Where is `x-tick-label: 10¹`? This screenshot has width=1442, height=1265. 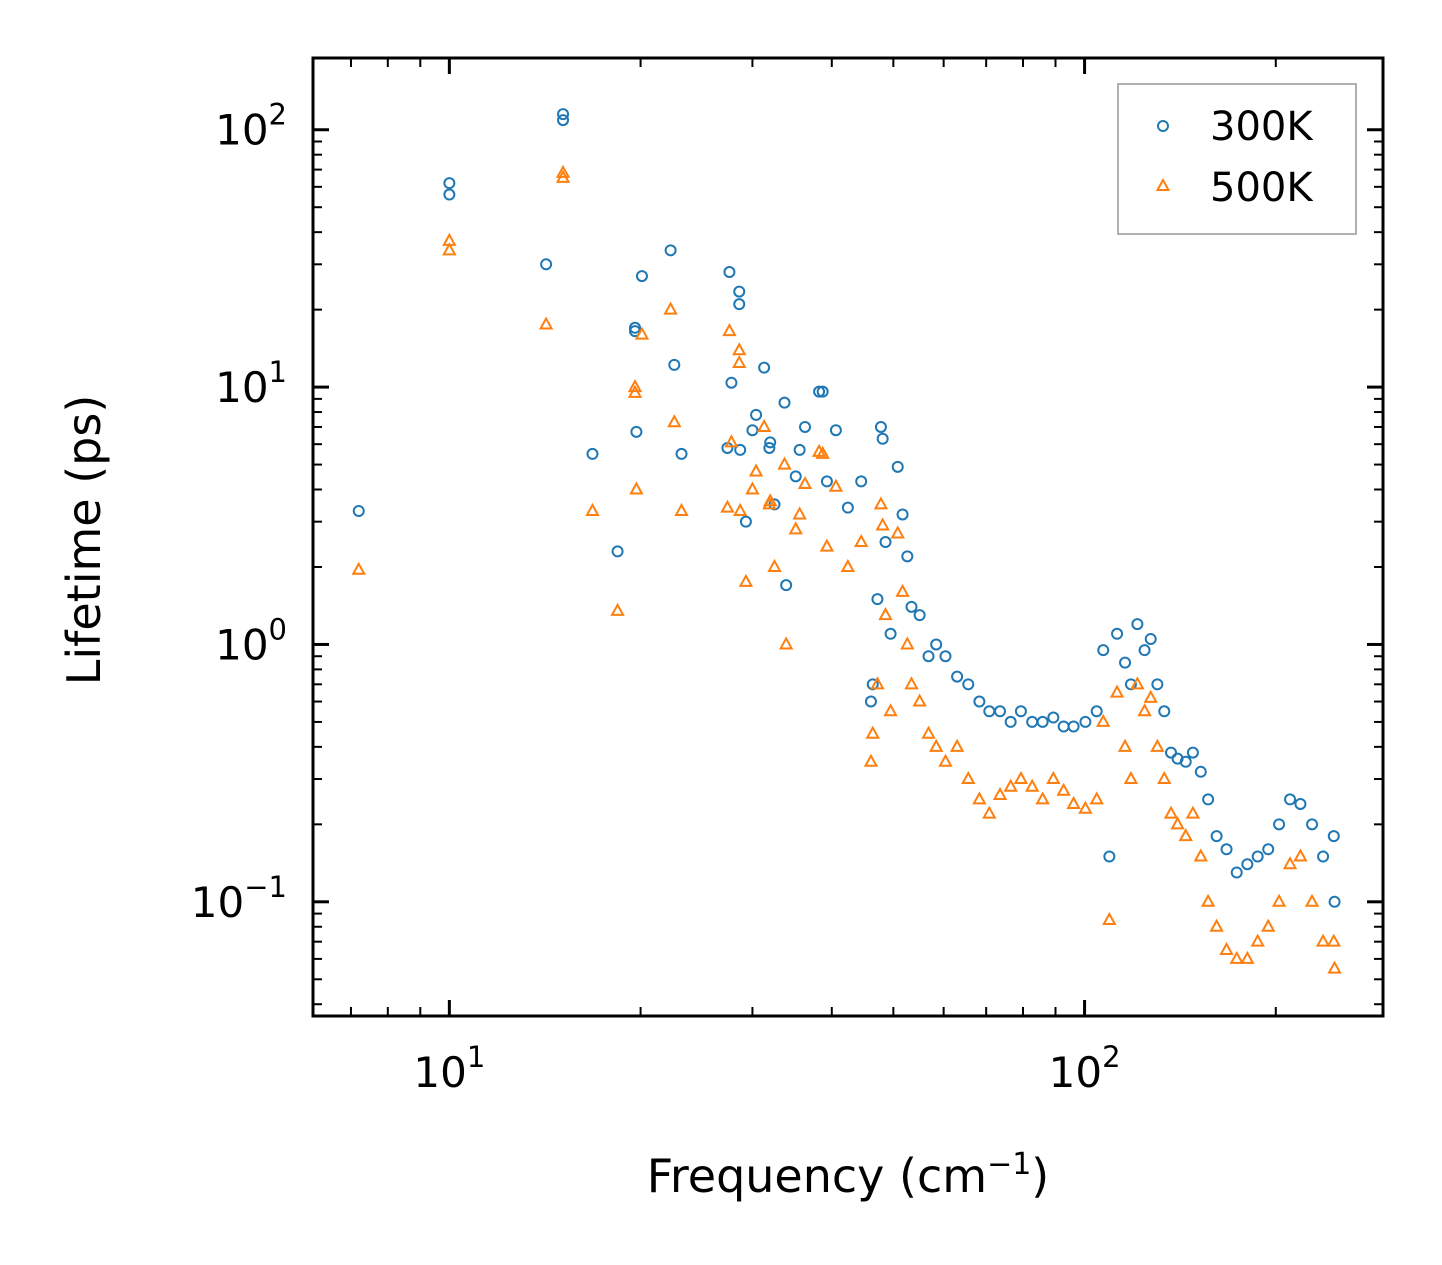
x-tick-label: 10¹ is located at coordinates (449, 1068).